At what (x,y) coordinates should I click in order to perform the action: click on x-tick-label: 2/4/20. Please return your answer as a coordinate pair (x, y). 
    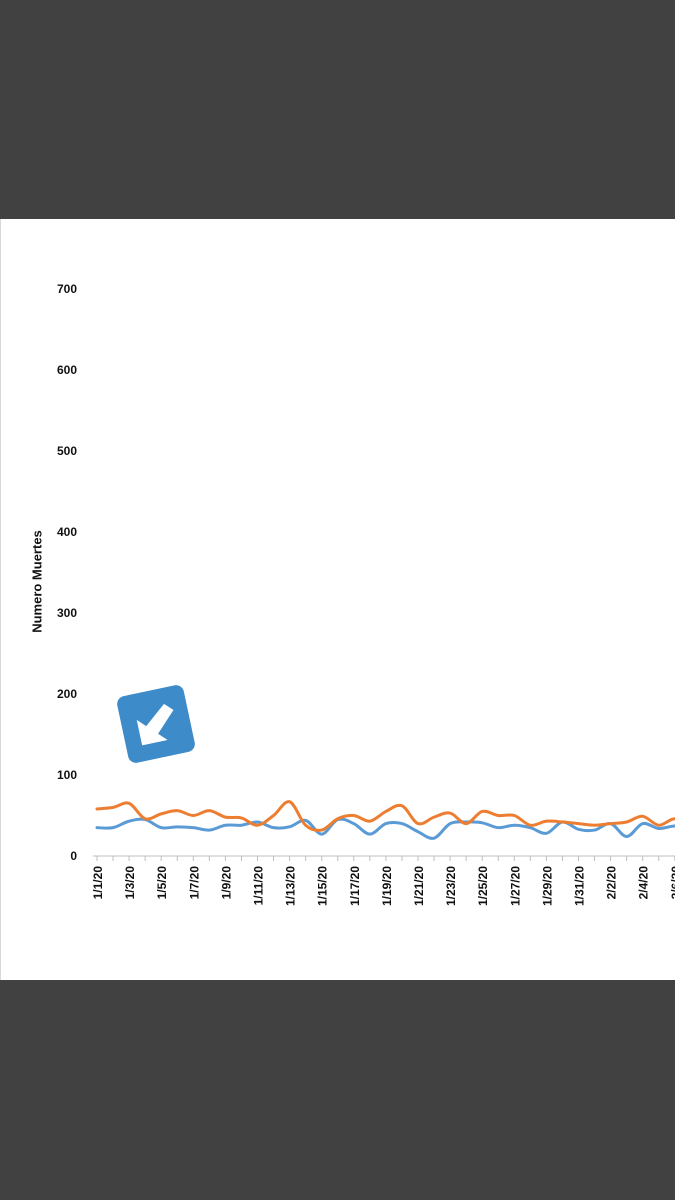
    Looking at the image, I should click on (644, 883).